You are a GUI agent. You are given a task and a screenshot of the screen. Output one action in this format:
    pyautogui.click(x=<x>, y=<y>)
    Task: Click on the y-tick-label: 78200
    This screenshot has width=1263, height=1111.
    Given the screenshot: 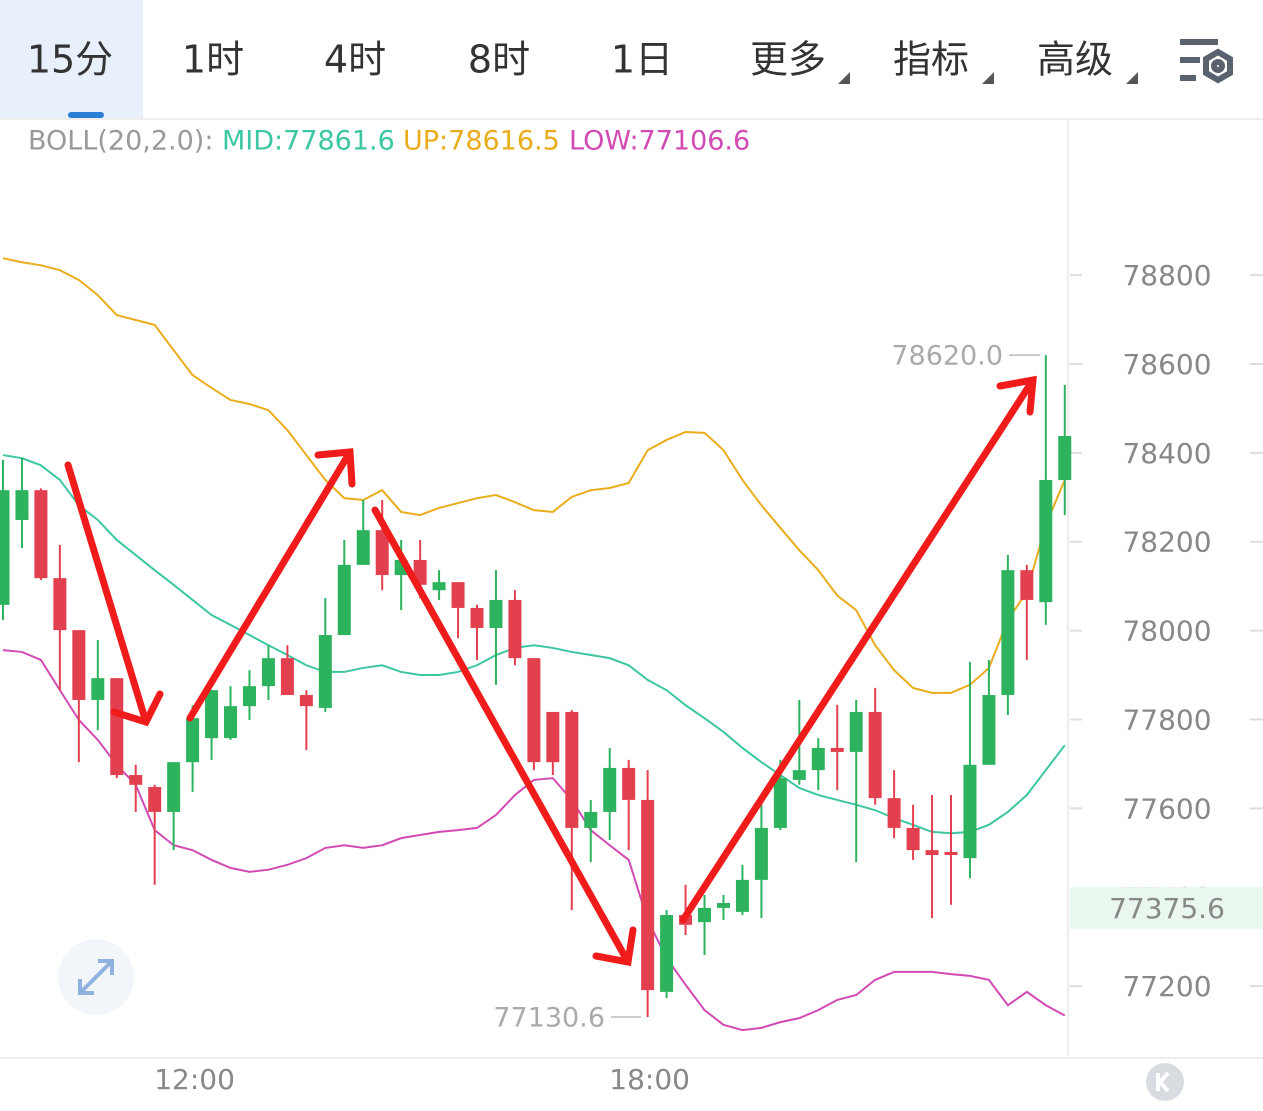 What is the action you would take?
    pyautogui.click(x=1166, y=542)
    